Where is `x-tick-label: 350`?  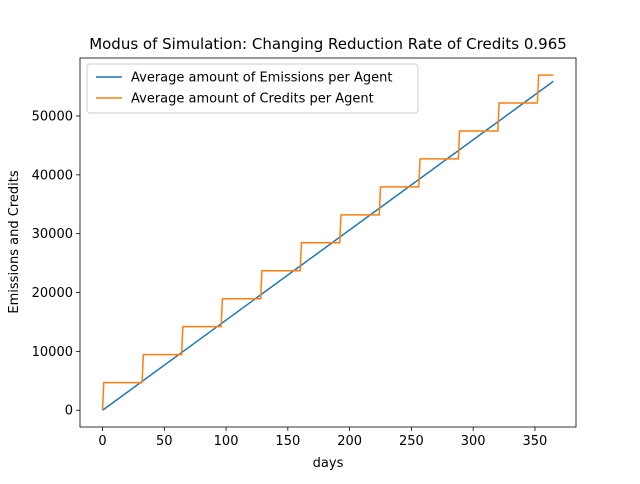
x-tick-label: 350 is located at coordinates (535, 441).